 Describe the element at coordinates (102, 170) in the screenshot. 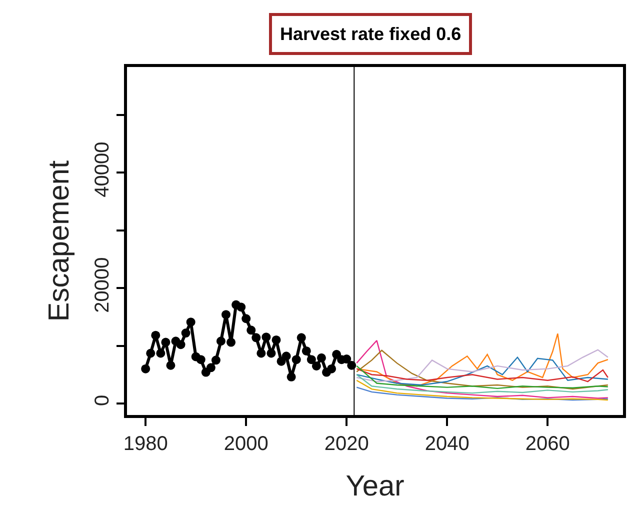

I see `y-tick-label: 40000` at that location.